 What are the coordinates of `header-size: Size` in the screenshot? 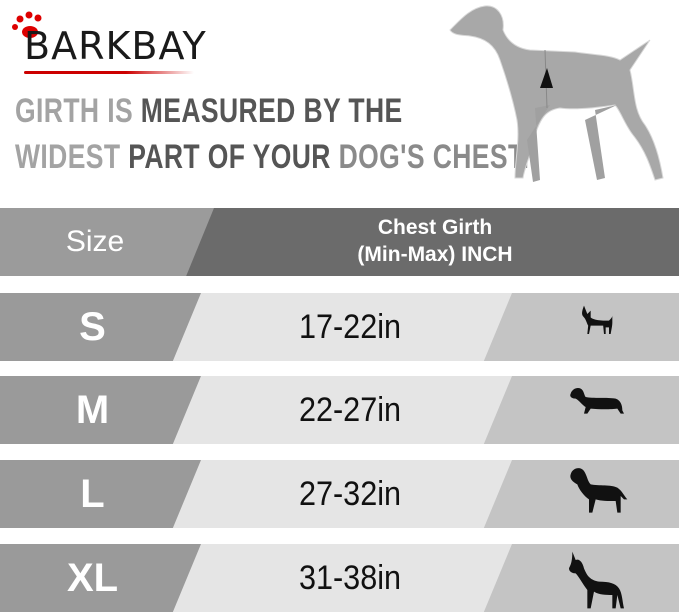 It's located at (95, 241).